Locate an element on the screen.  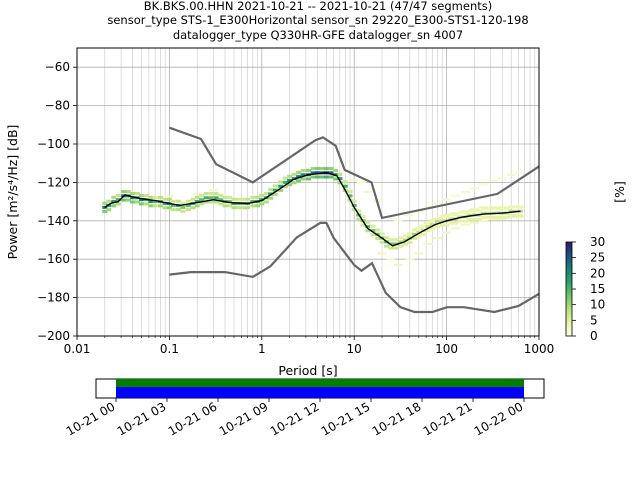
x-tick-label: 0.1 is located at coordinates (169, 349).